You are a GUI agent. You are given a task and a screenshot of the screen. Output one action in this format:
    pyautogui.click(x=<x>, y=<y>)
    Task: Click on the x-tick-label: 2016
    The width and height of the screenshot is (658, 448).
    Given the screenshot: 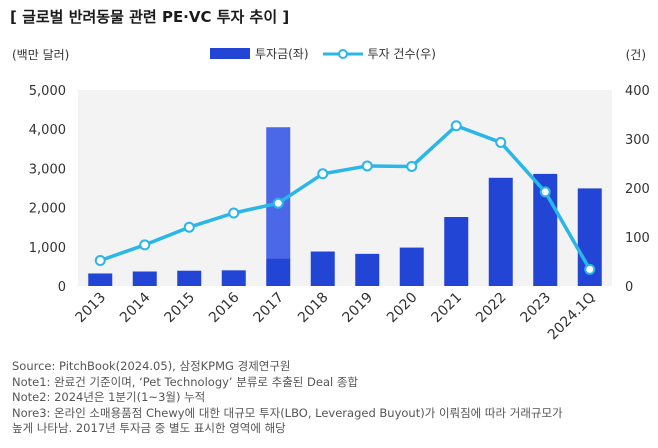 What is the action you would take?
    pyautogui.click(x=224, y=307)
    